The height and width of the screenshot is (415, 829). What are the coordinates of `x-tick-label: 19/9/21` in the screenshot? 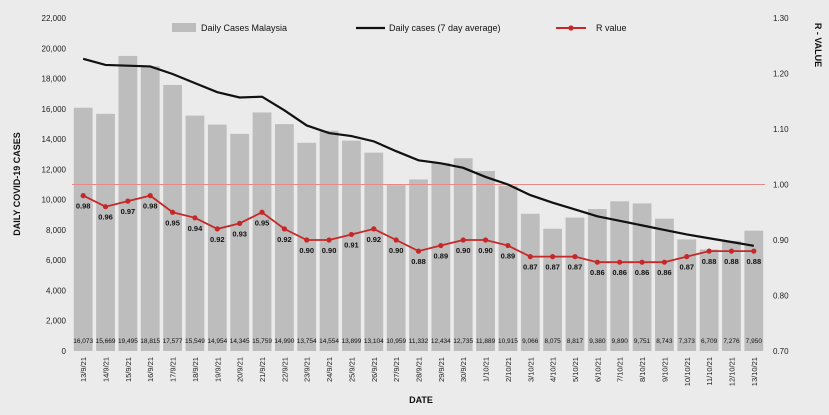 It's located at (217, 369).